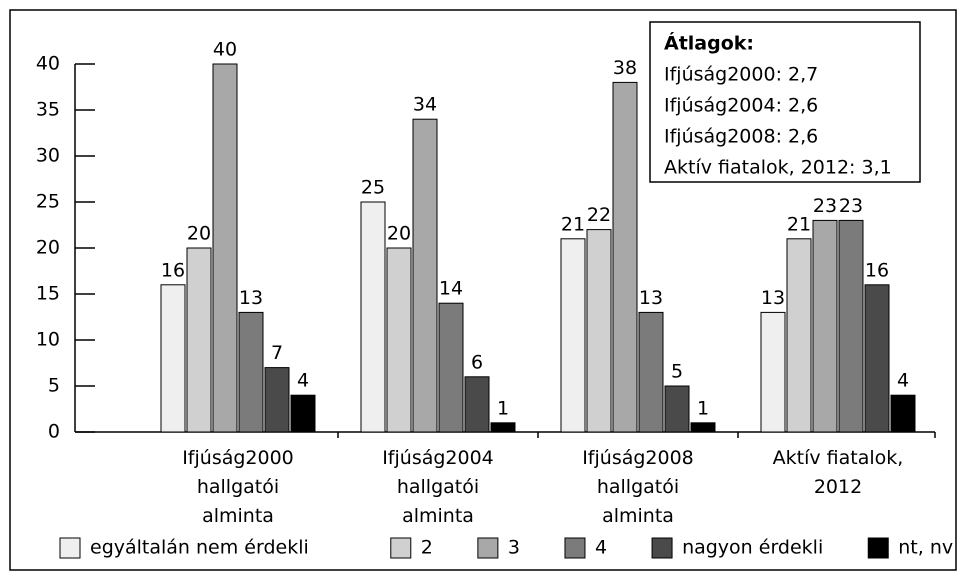  Describe the element at coordinates (599, 215) in the screenshot. I see `value-label: 22` at that location.